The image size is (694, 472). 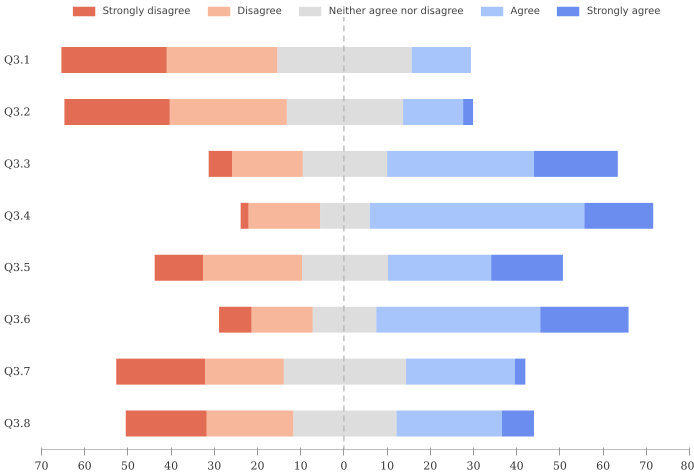 What do you see at coordinates (396, 11) in the screenshot?
I see `legend-label: Neither agree nor disagree` at bounding box center [396, 11].